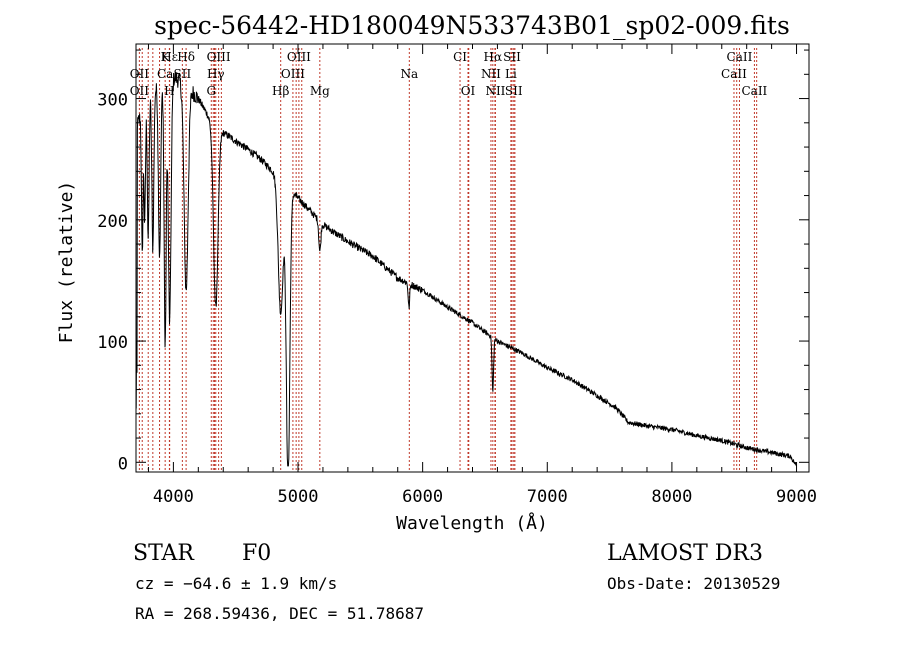 The width and height of the screenshot is (900, 649). Describe the element at coordinates (123, 464) in the screenshot. I see `y-tick-label: 0` at that location.